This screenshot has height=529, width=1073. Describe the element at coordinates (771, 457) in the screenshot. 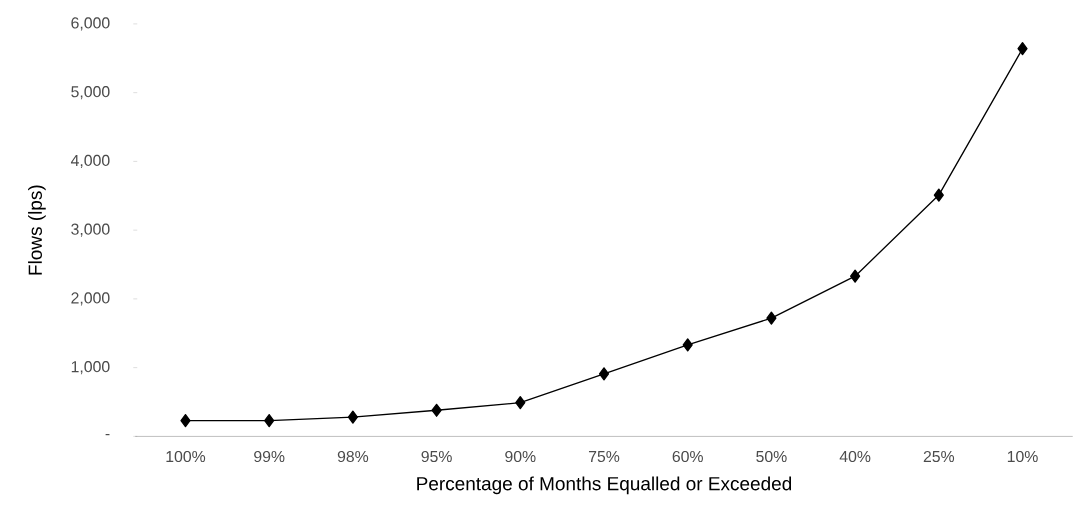

I see `x-tick-label: 50%` at that location.